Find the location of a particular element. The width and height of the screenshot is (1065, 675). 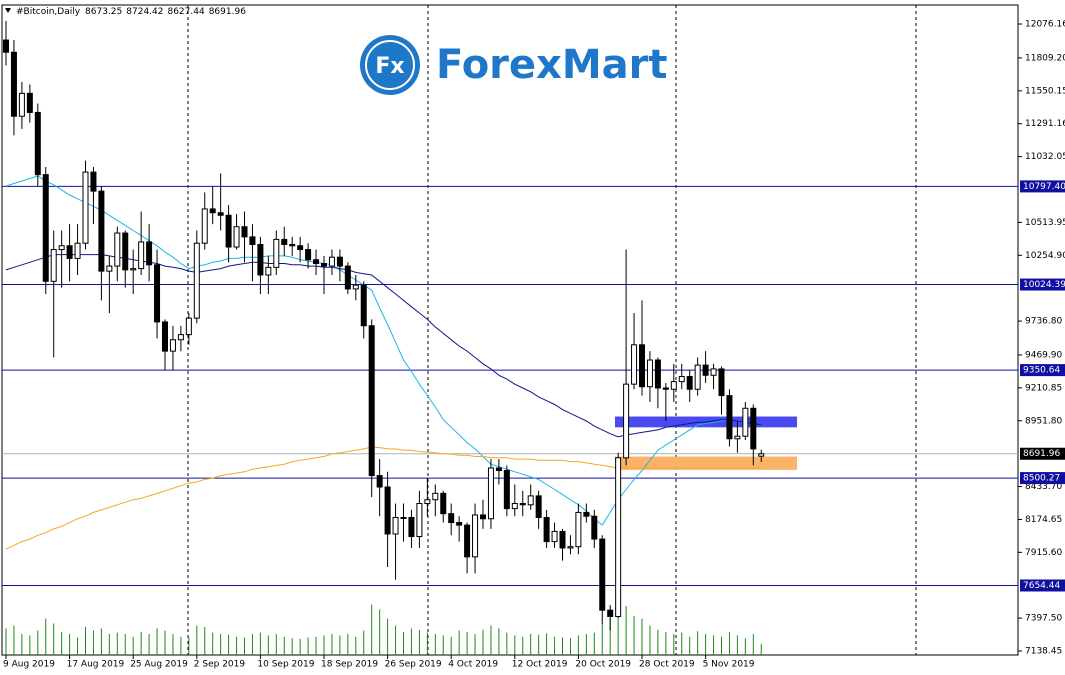

logo-ring is located at coordinates (390, 65).